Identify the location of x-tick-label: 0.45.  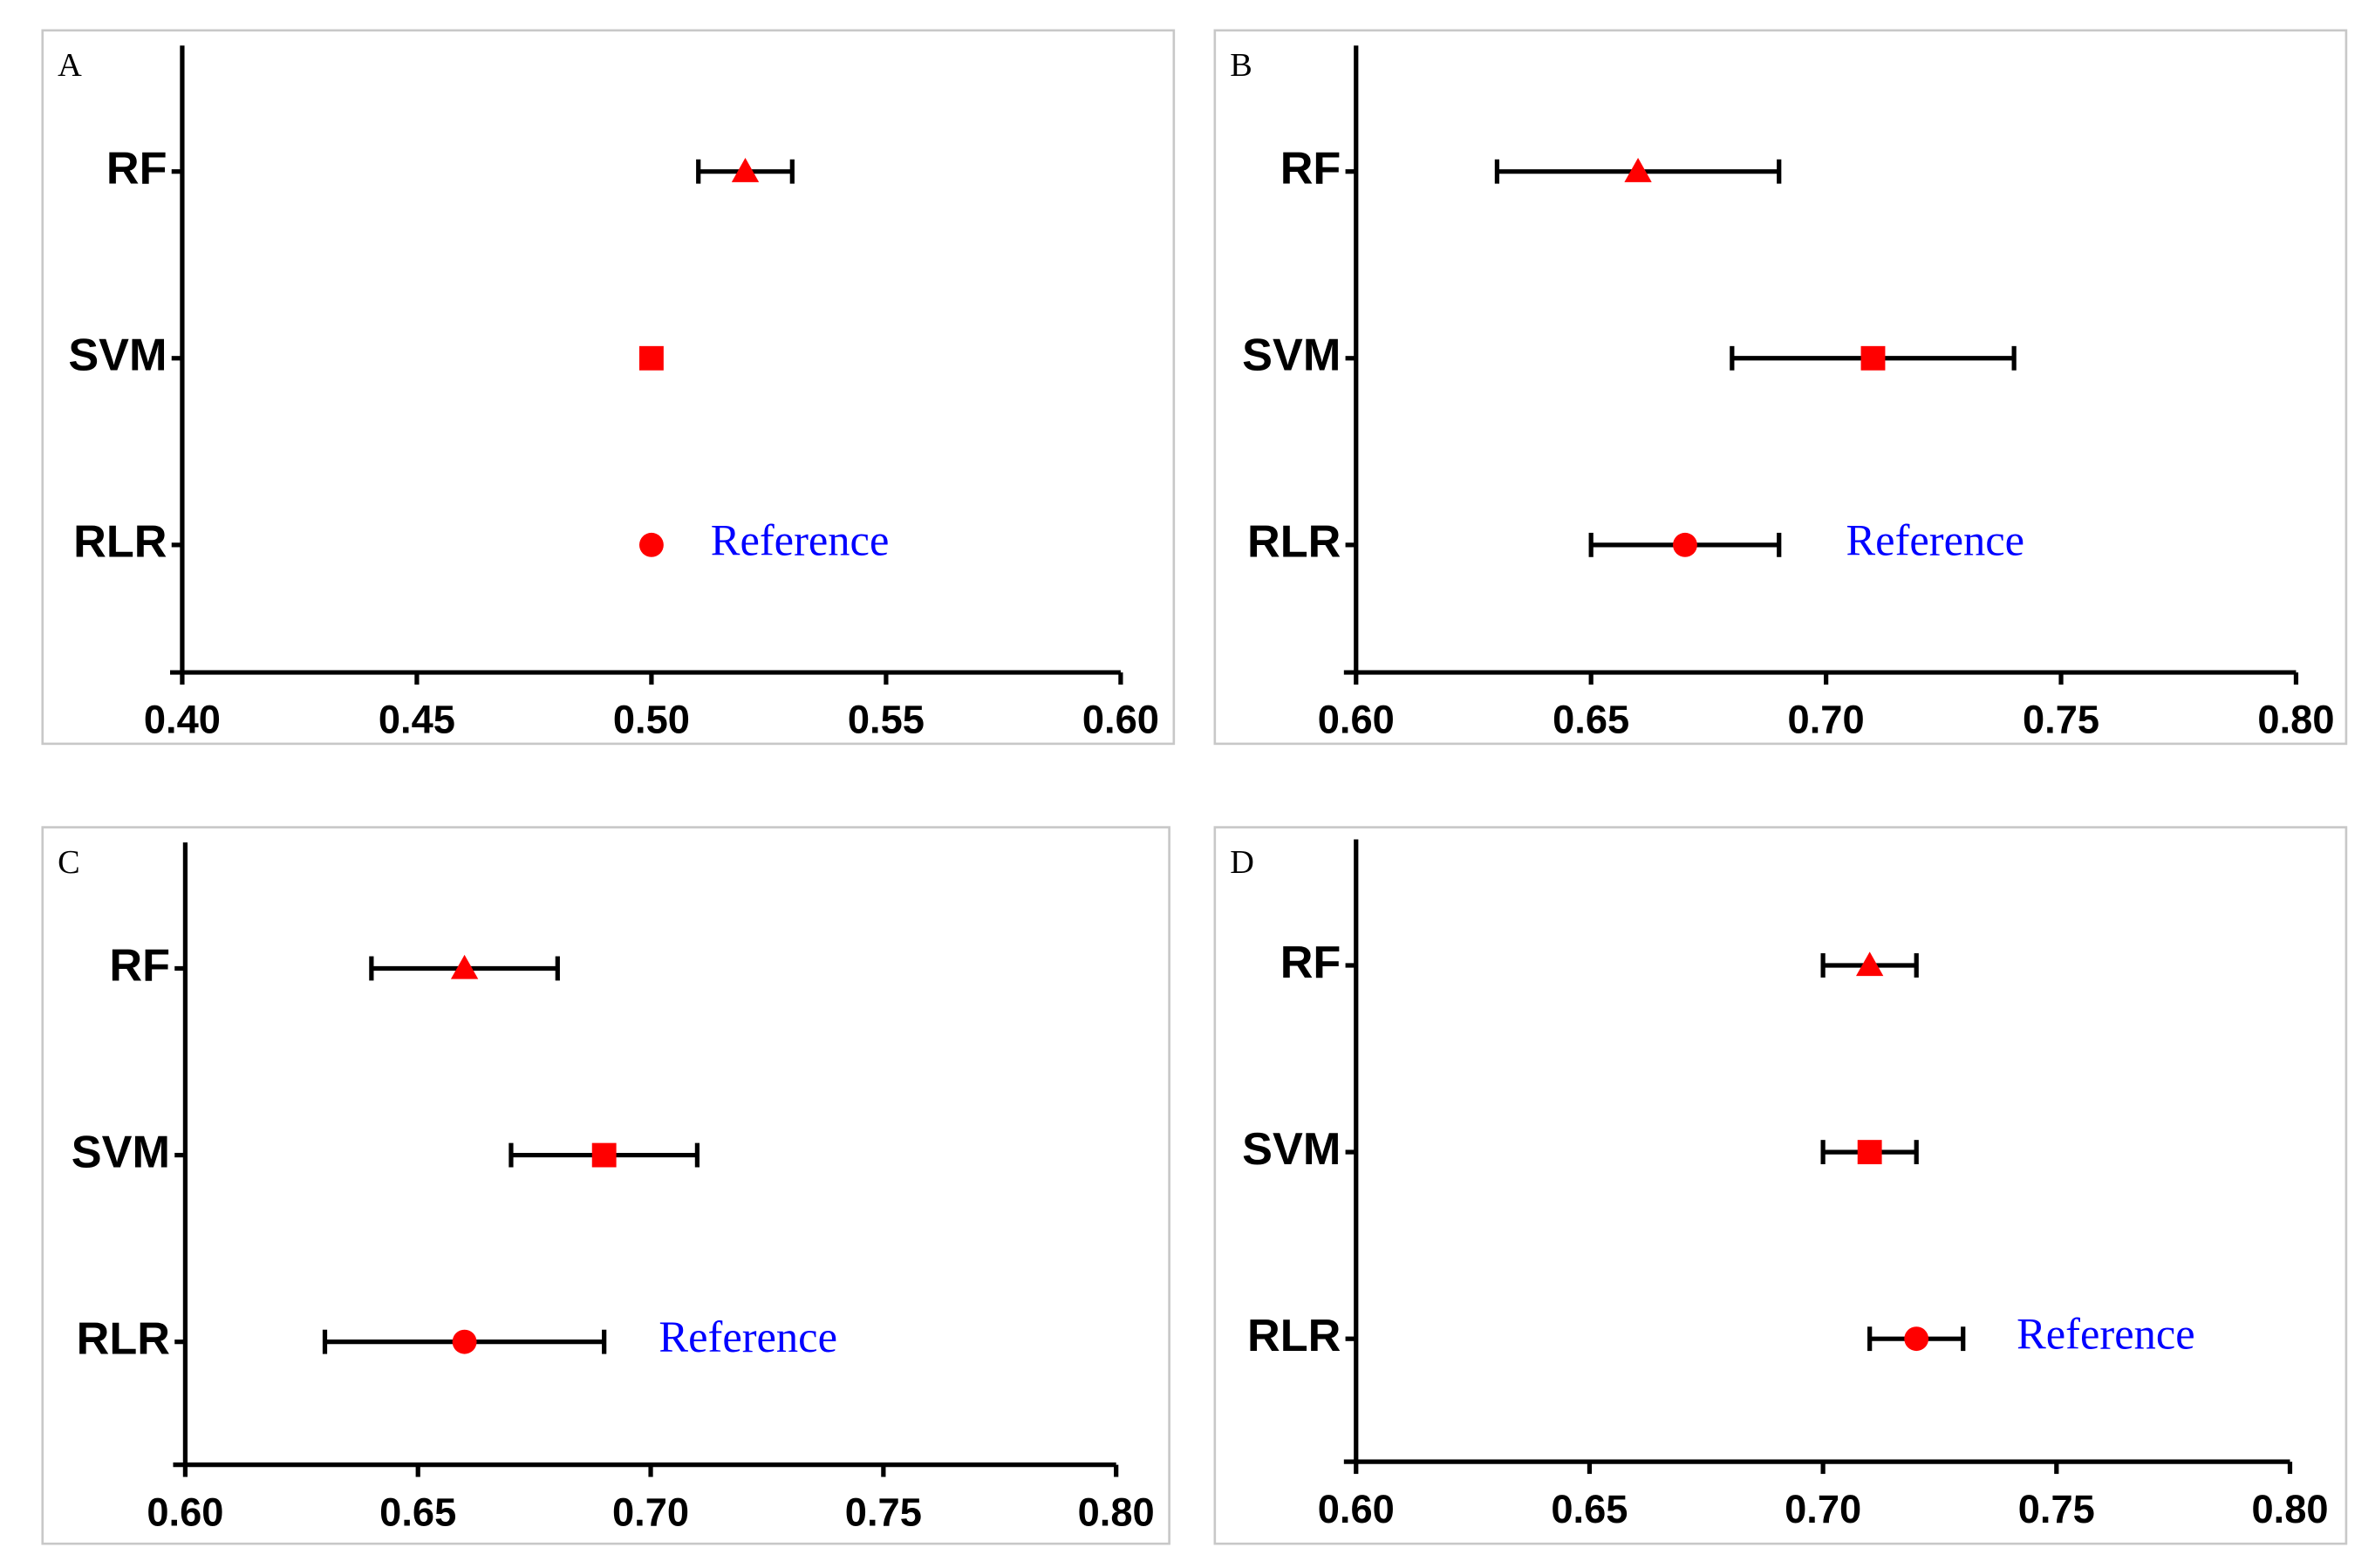
(417, 720).